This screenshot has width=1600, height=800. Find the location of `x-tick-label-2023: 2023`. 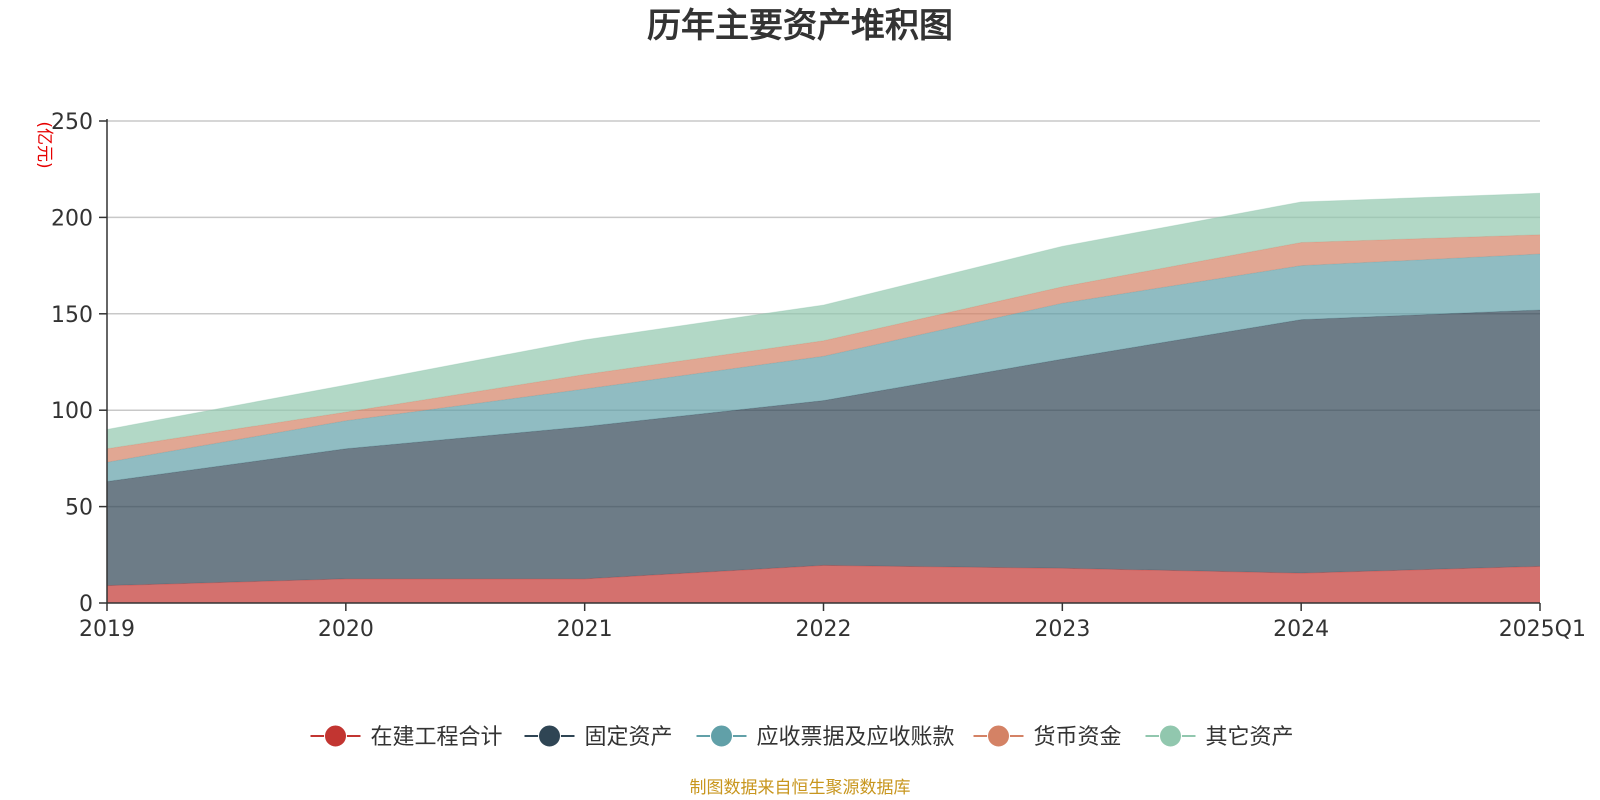

x-tick-label-2023: 2023 is located at coordinates (1062, 629).